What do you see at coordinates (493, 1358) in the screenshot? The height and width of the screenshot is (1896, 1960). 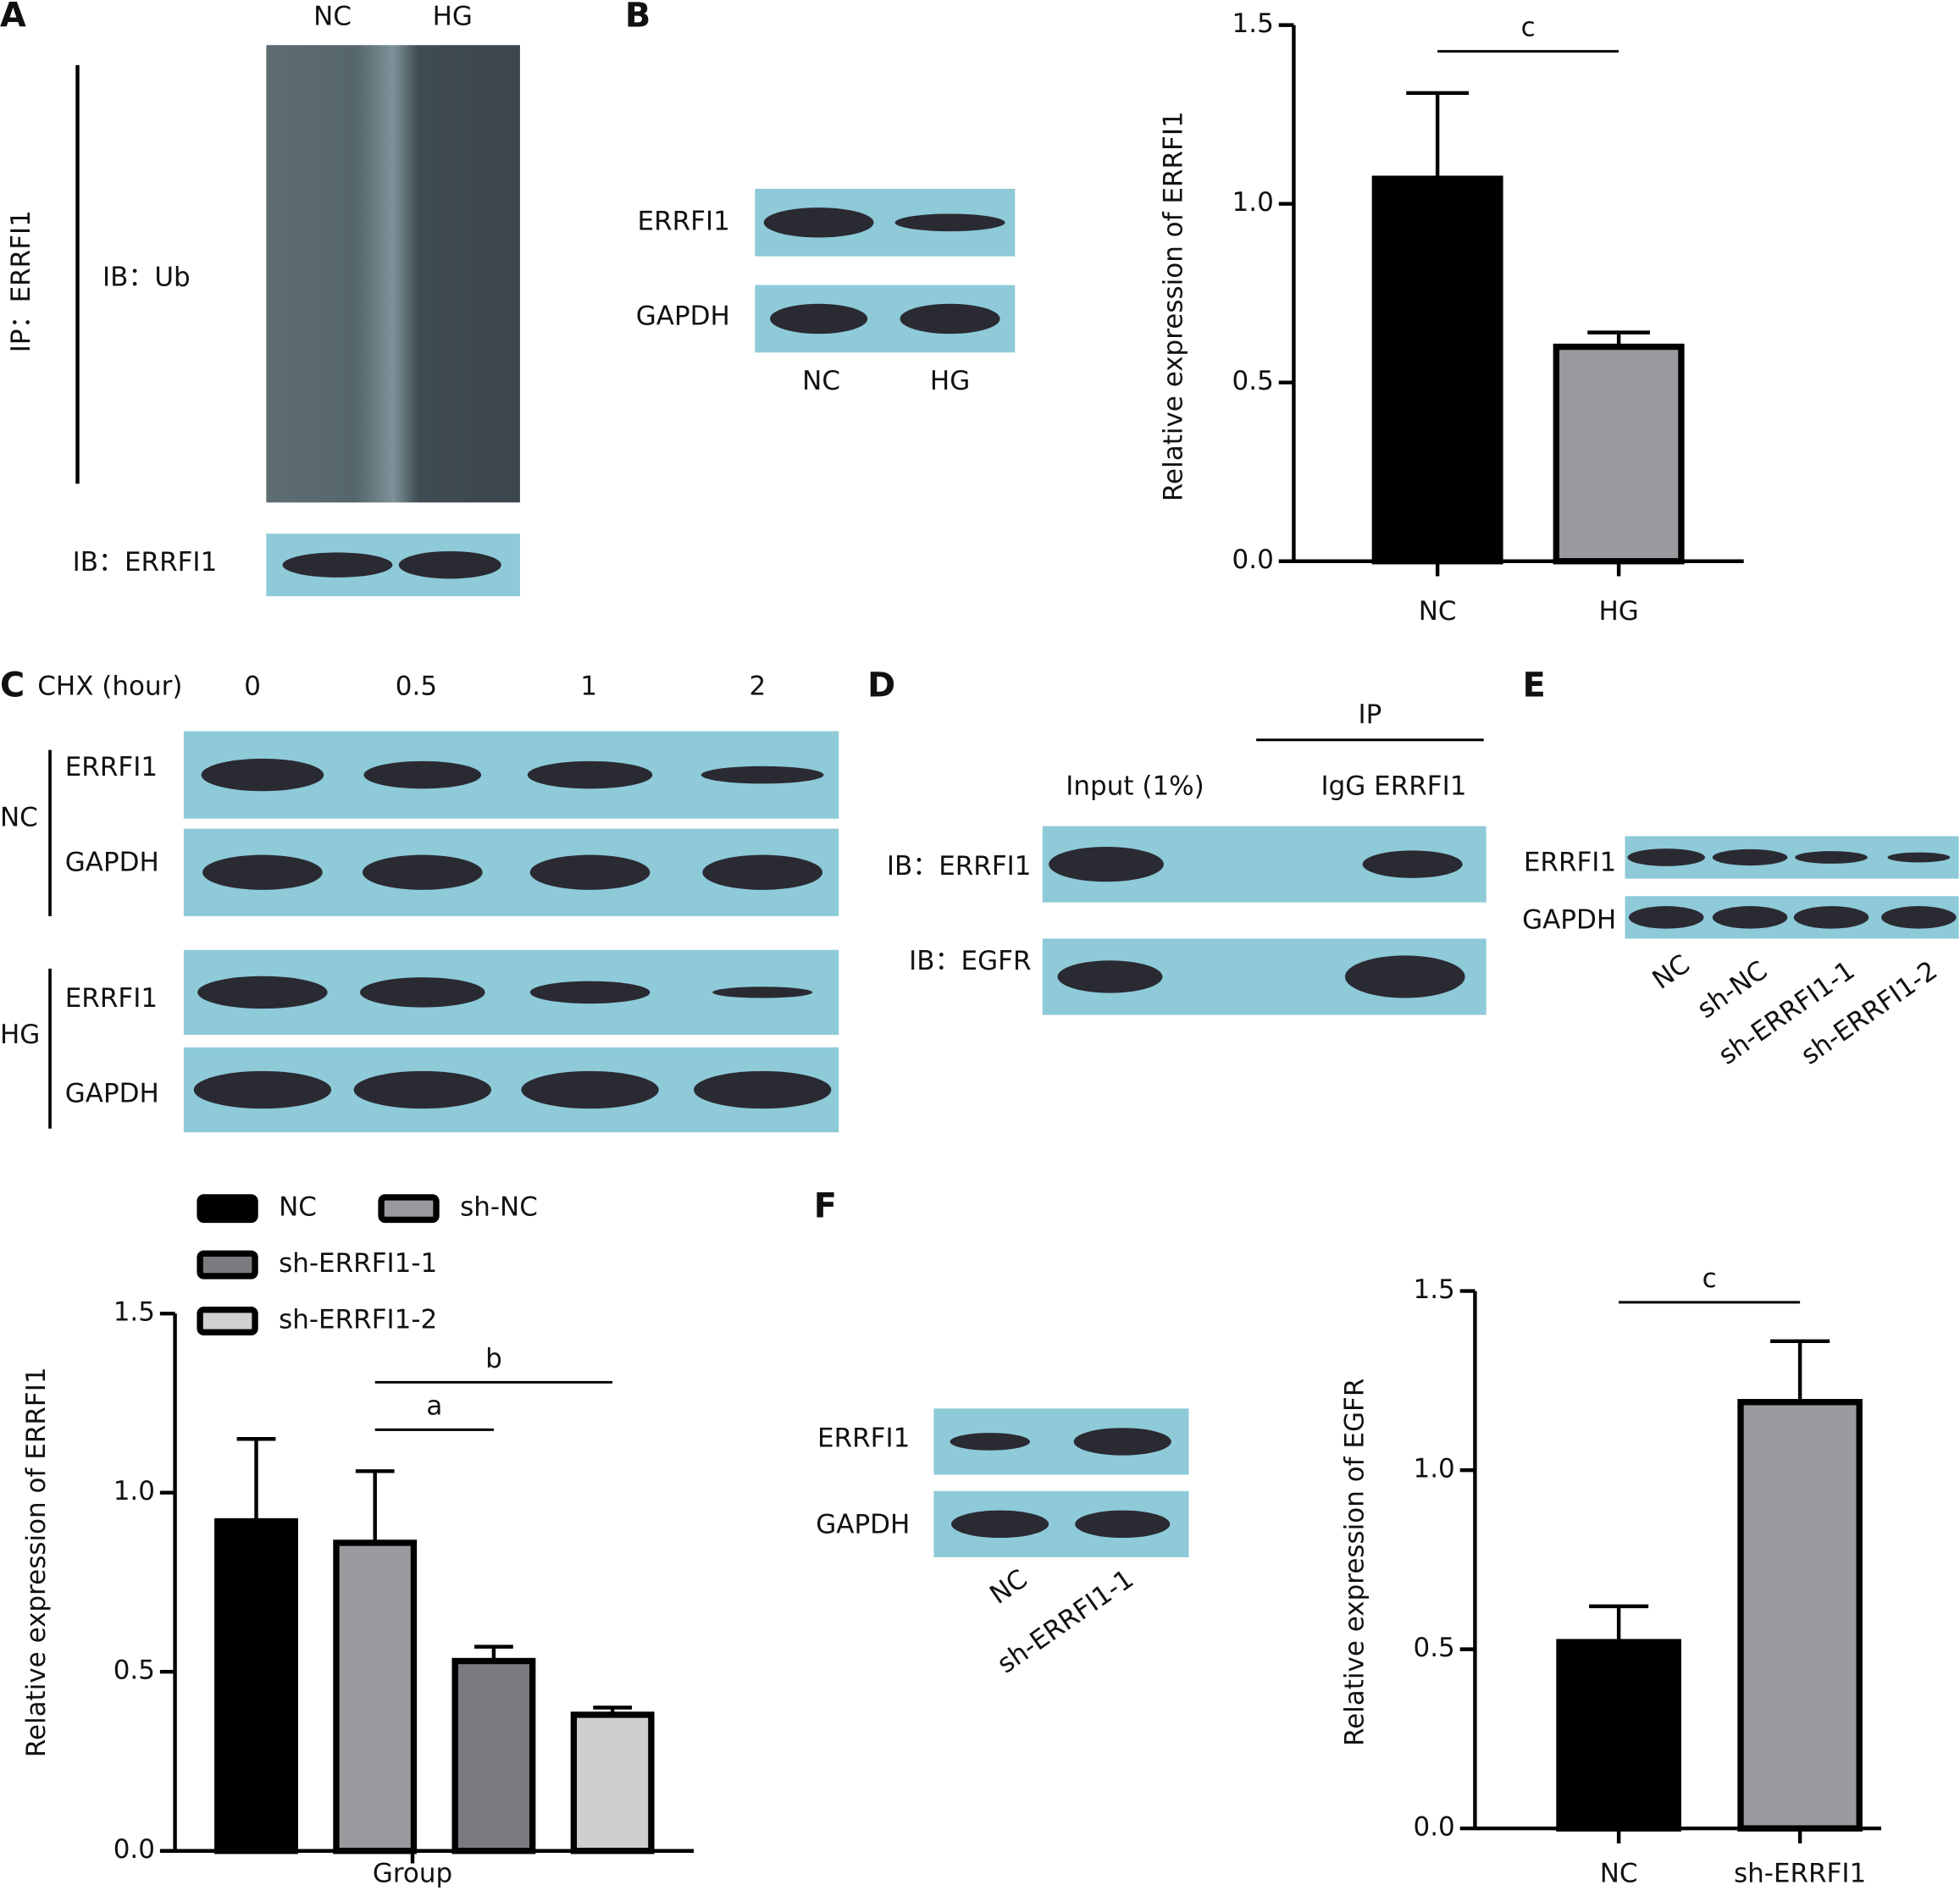 I see `significance-label: b` at bounding box center [493, 1358].